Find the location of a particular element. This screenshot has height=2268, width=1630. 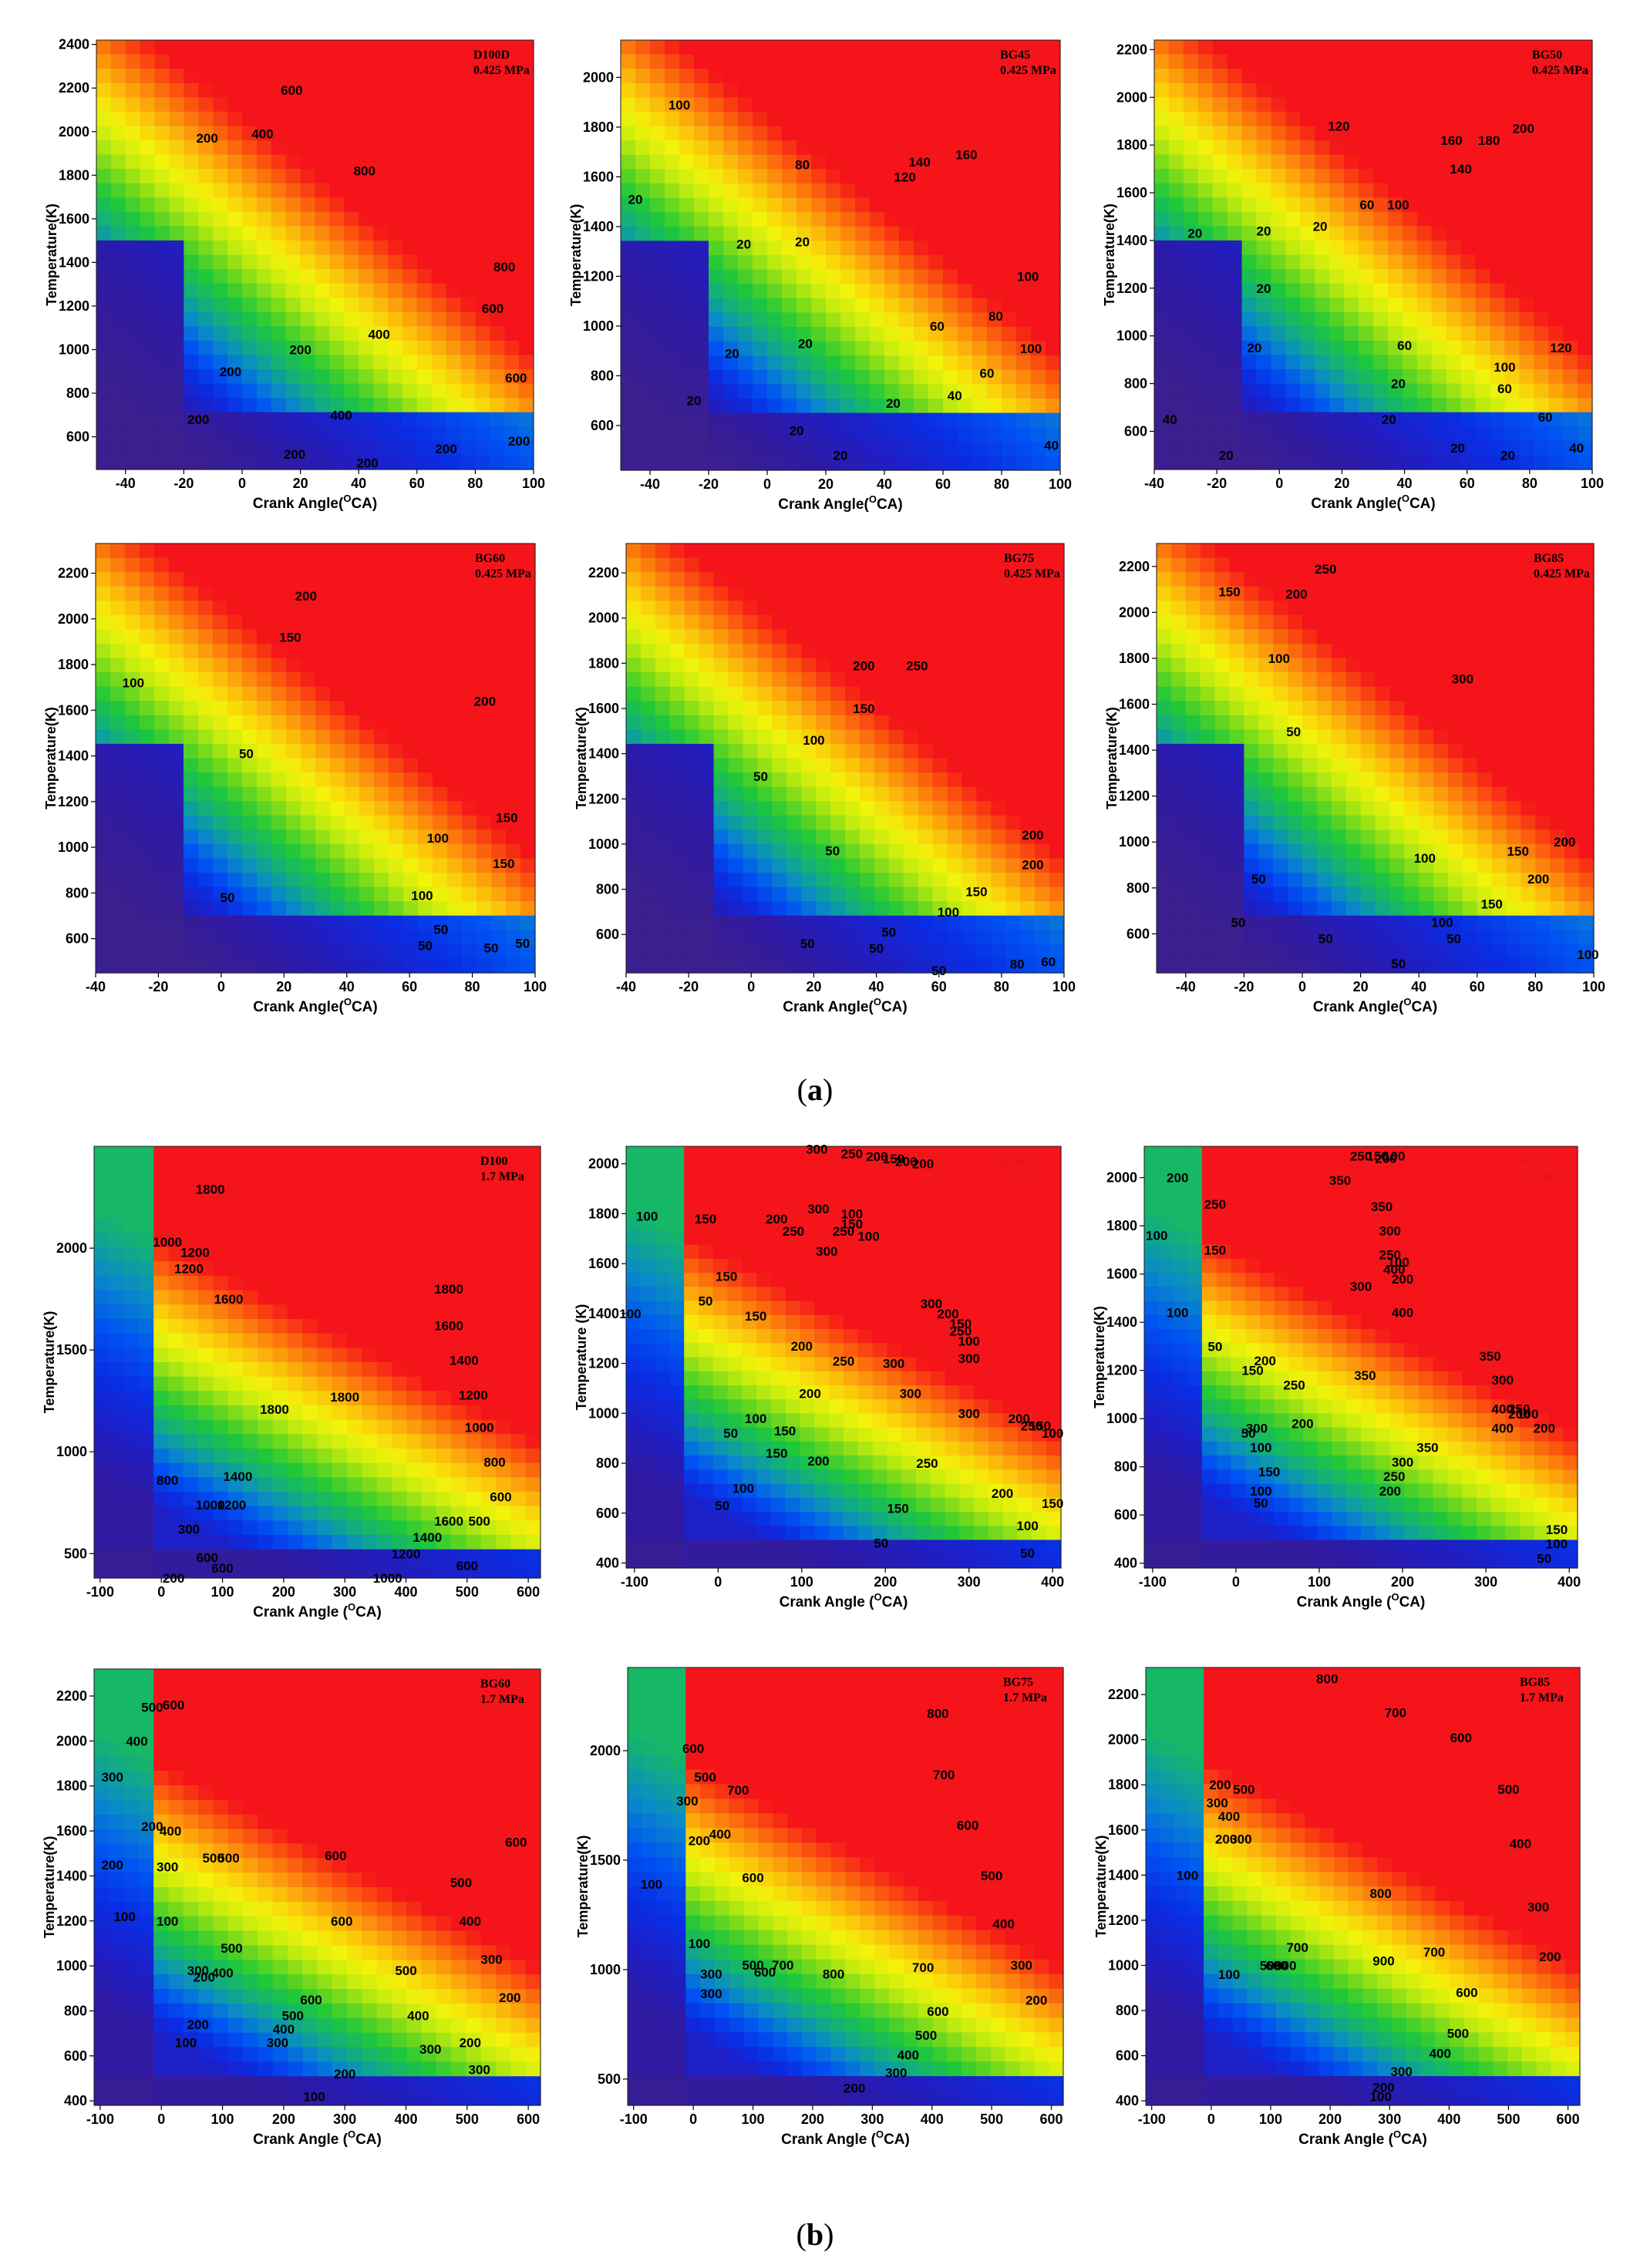

y-tick-label: 500 is located at coordinates (609, 2079).